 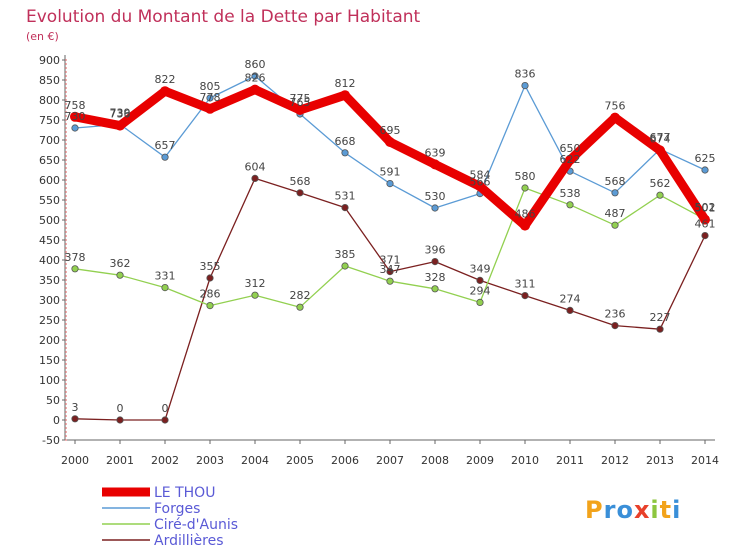 What do you see at coordinates (165, 145) in the screenshot?
I see `data-label: 657` at bounding box center [165, 145].